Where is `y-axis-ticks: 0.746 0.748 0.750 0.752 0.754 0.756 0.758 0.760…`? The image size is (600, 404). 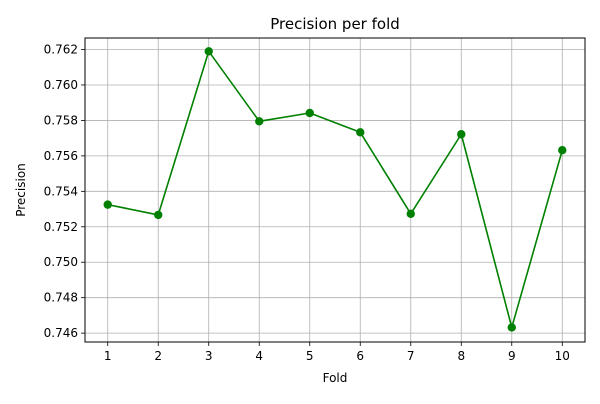 y-axis-ticks: 0.746 0.748 0.750 0.752 0.754 0.756 0.758 0.760… is located at coordinates (64, 191).